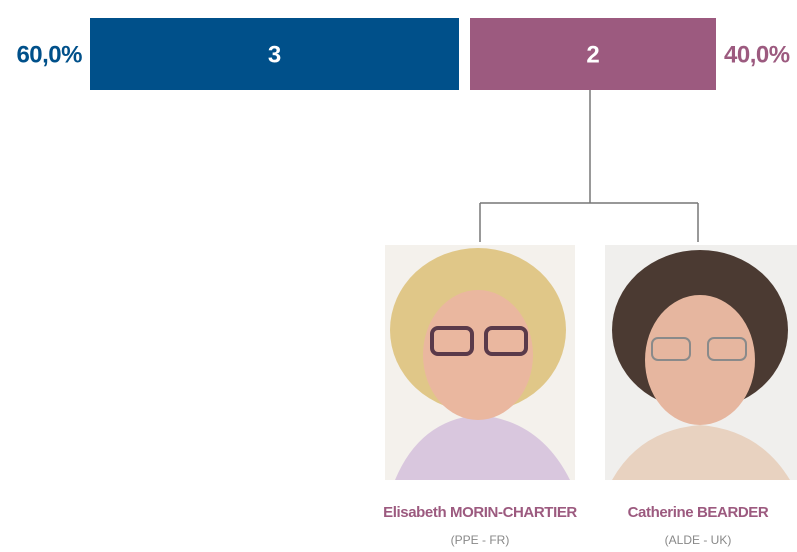  Describe the element at coordinates (698, 512) in the screenshot. I see `member-name: Catherine BEARDER` at that location.